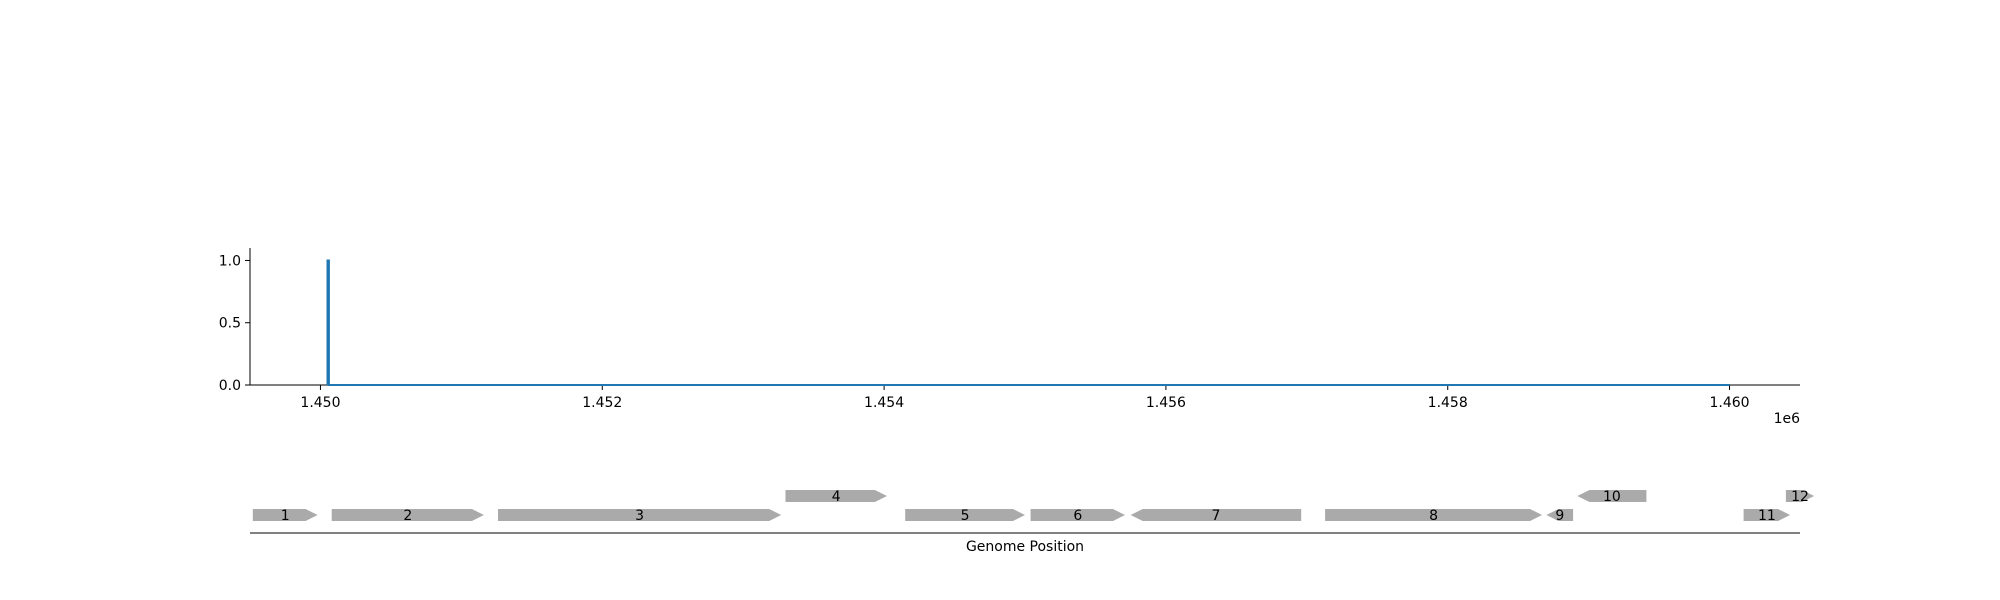 The width and height of the screenshot is (2000, 600). Describe the element at coordinates (230, 261) in the screenshot. I see `y-tick-label: 1.0` at that location.